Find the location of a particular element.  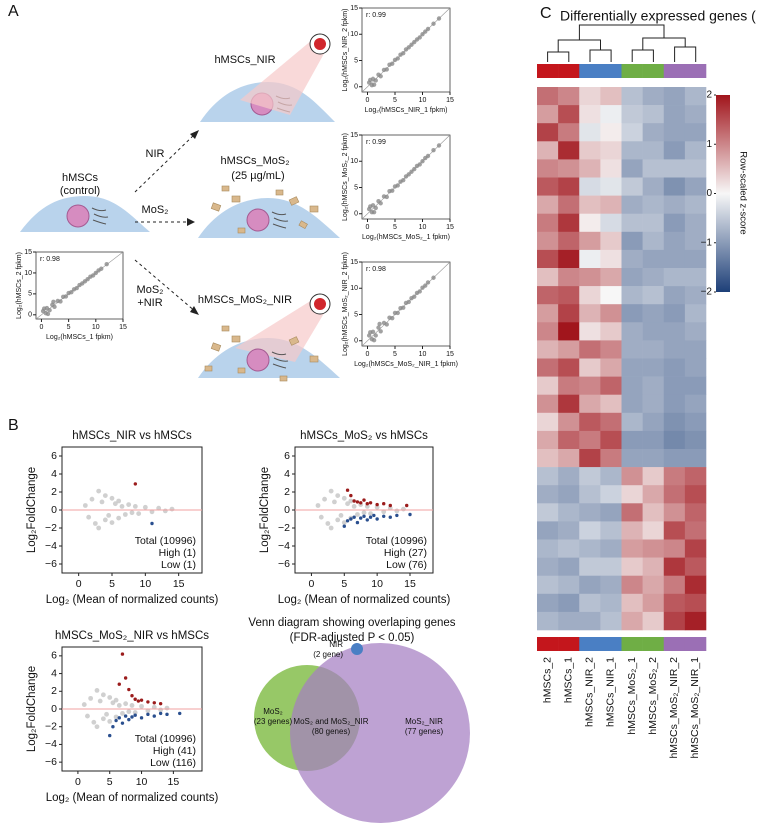

y-tick-label: 4 is located at coordinates (287, 474).